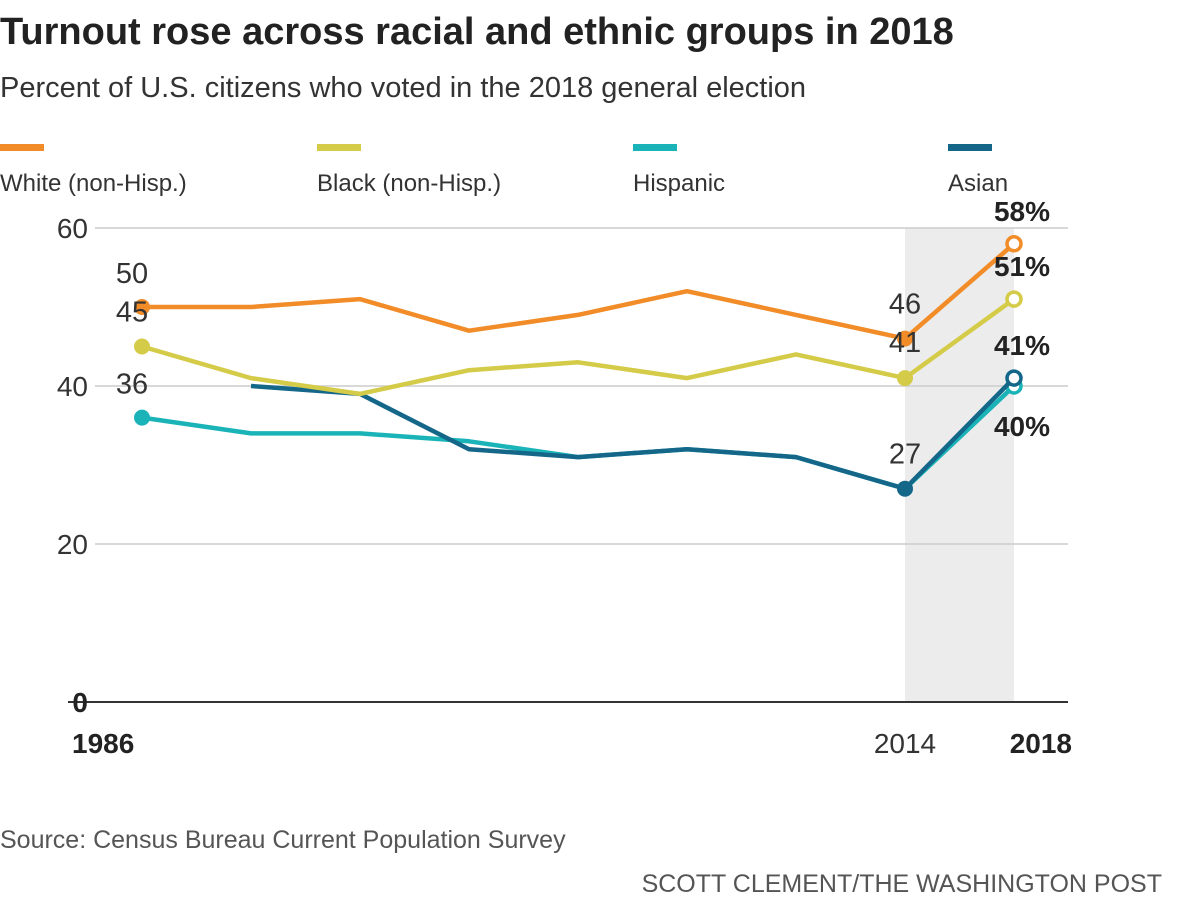  What do you see at coordinates (1022, 211) in the screenshot?
I see `data-label: 58%` at bounding box center [1022, 211].